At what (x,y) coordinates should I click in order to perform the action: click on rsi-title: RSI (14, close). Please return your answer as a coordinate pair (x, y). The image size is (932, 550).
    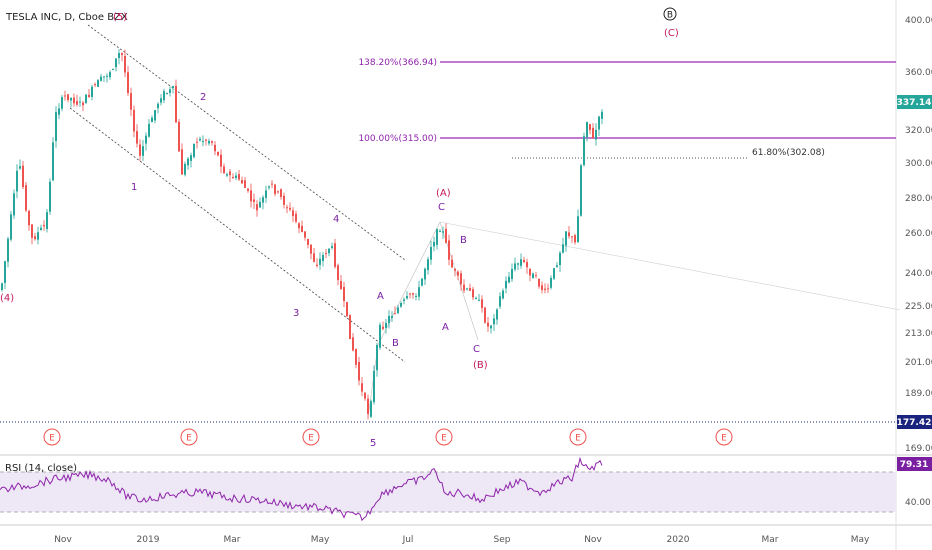
    Looking at the image, I should click on (41, 468).